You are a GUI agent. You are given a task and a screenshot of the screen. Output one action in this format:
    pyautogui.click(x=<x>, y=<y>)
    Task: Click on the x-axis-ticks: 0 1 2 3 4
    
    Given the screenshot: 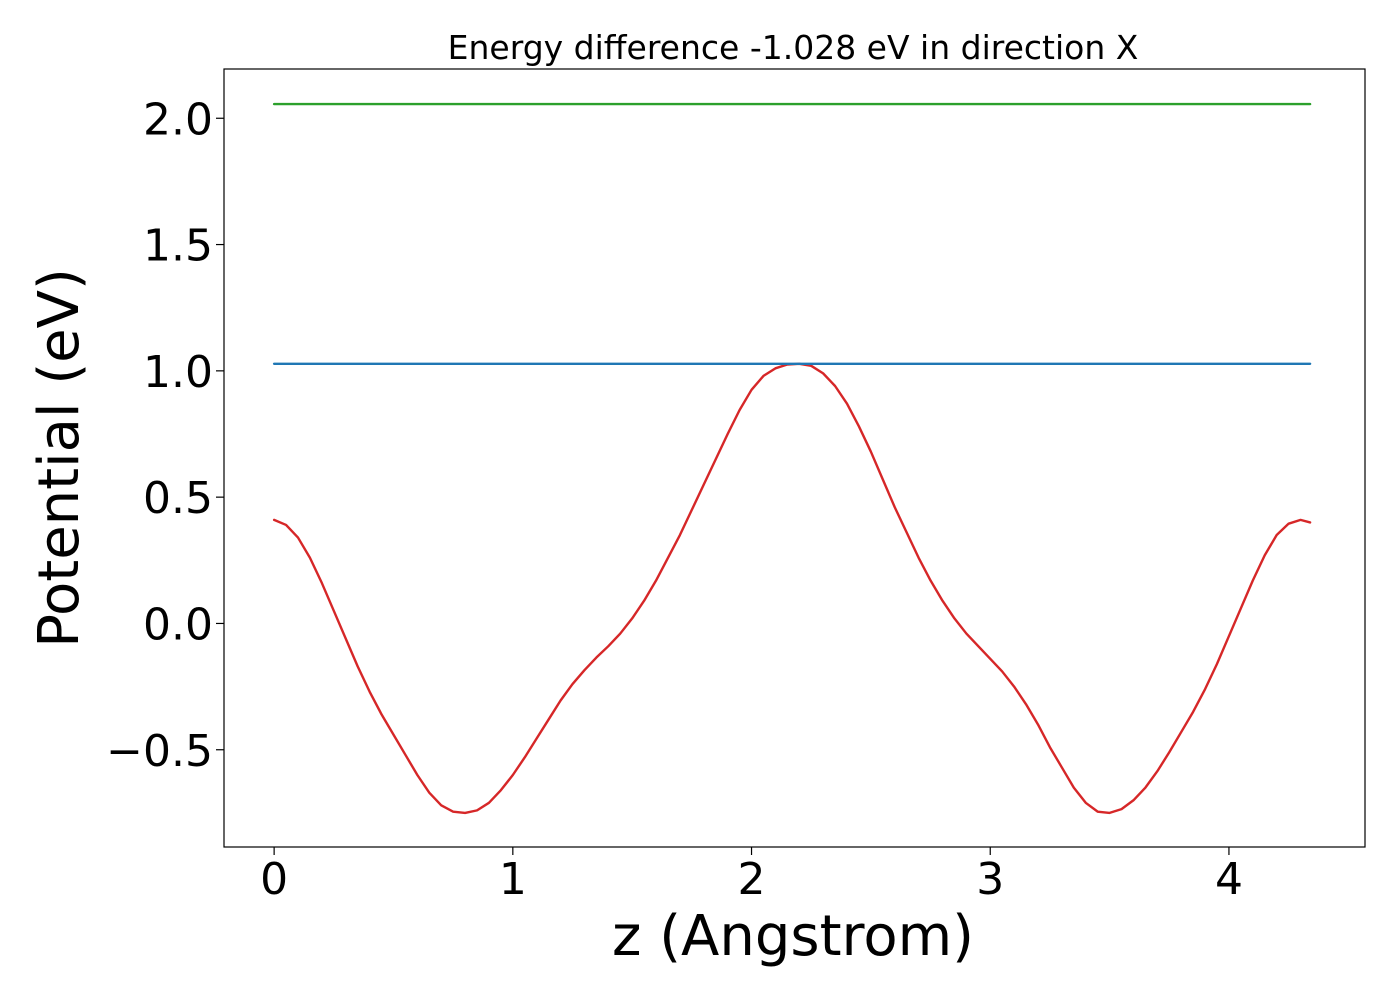 What is the action you would take?
    pyautogui.click(x=751, y=876)
    